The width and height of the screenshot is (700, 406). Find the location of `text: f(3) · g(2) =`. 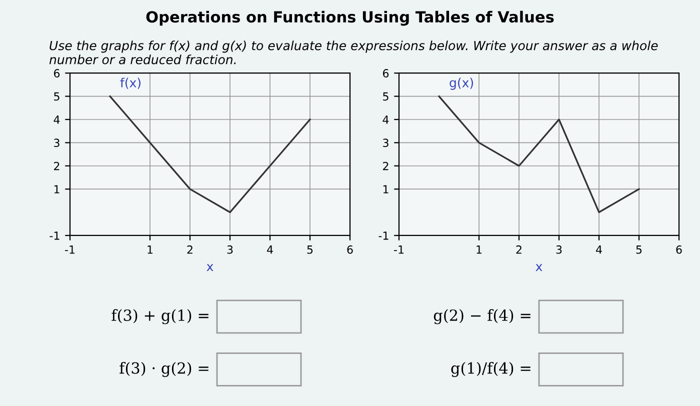

text: f(3) · g(2) = is located at coordinates (164, 369).